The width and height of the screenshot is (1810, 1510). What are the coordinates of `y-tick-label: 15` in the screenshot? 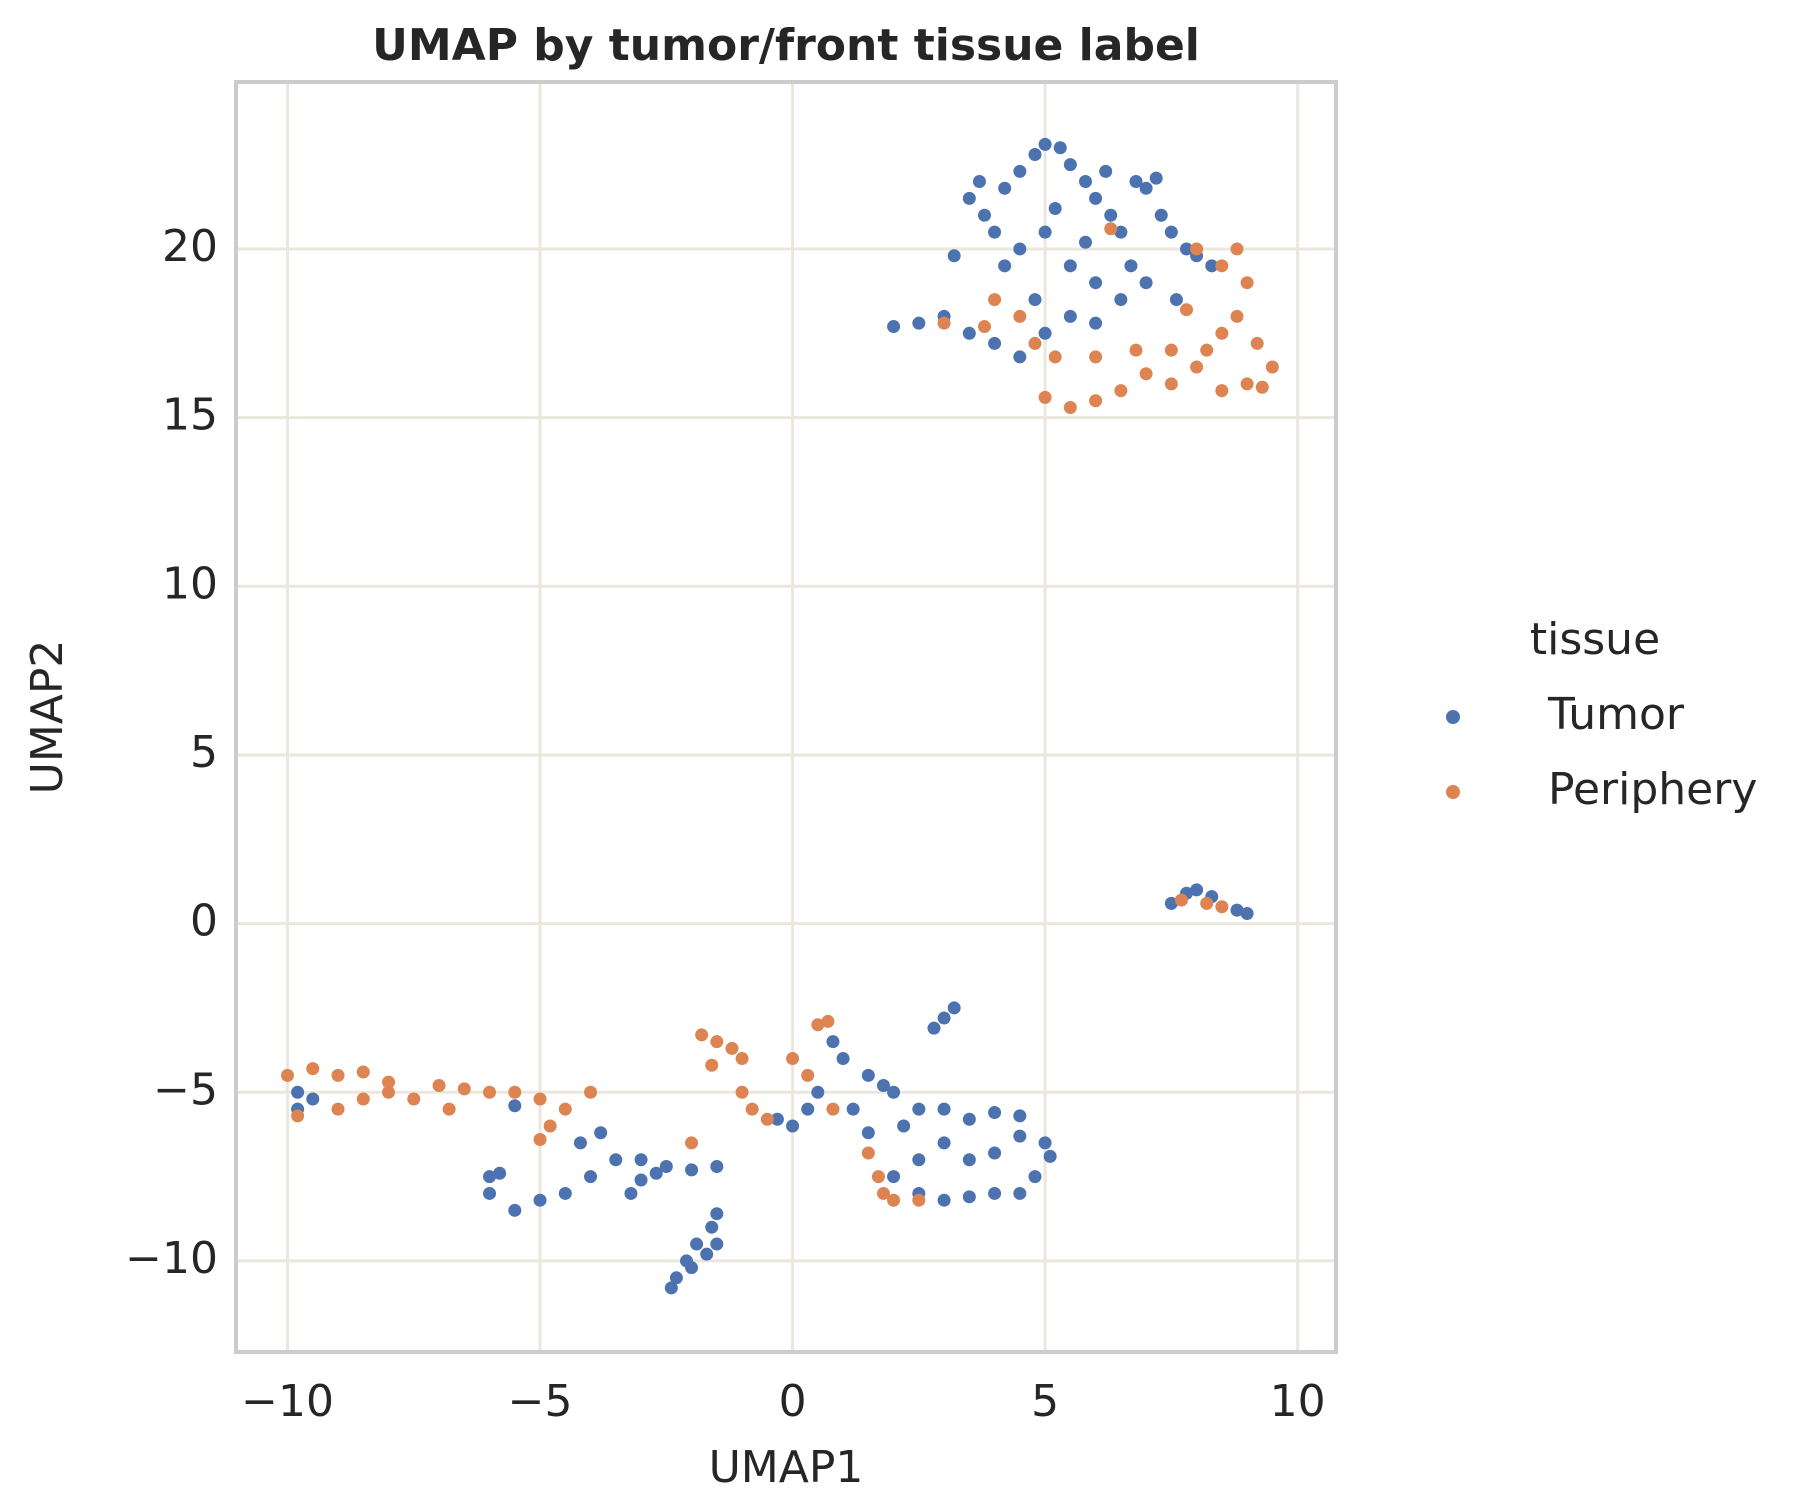 It's located at (190, 415).